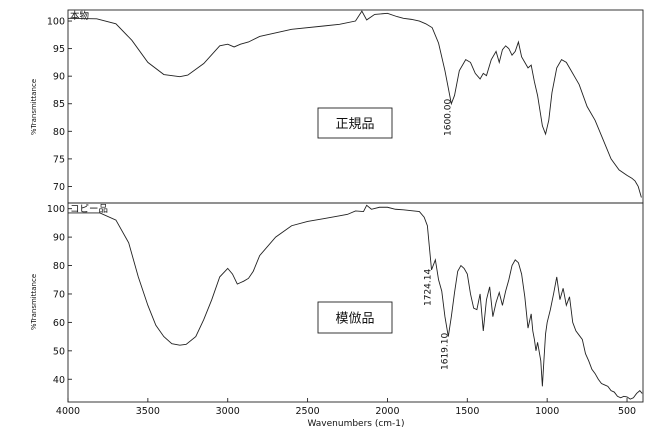 The image size is (670, 430). I want to click on x-tick-label: 1500, so click(467, 411).